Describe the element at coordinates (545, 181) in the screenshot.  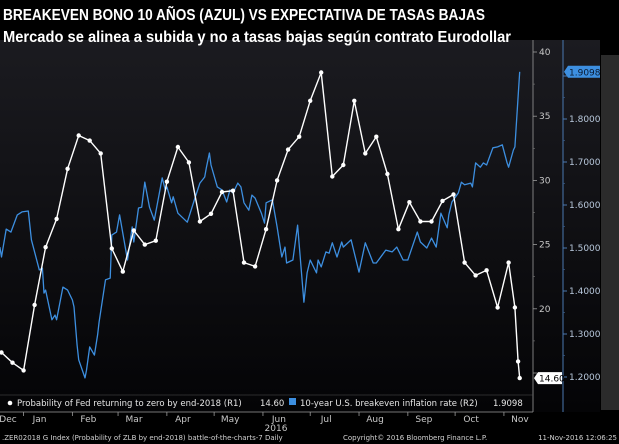
I see `r1-tick-label: 30` at that location.